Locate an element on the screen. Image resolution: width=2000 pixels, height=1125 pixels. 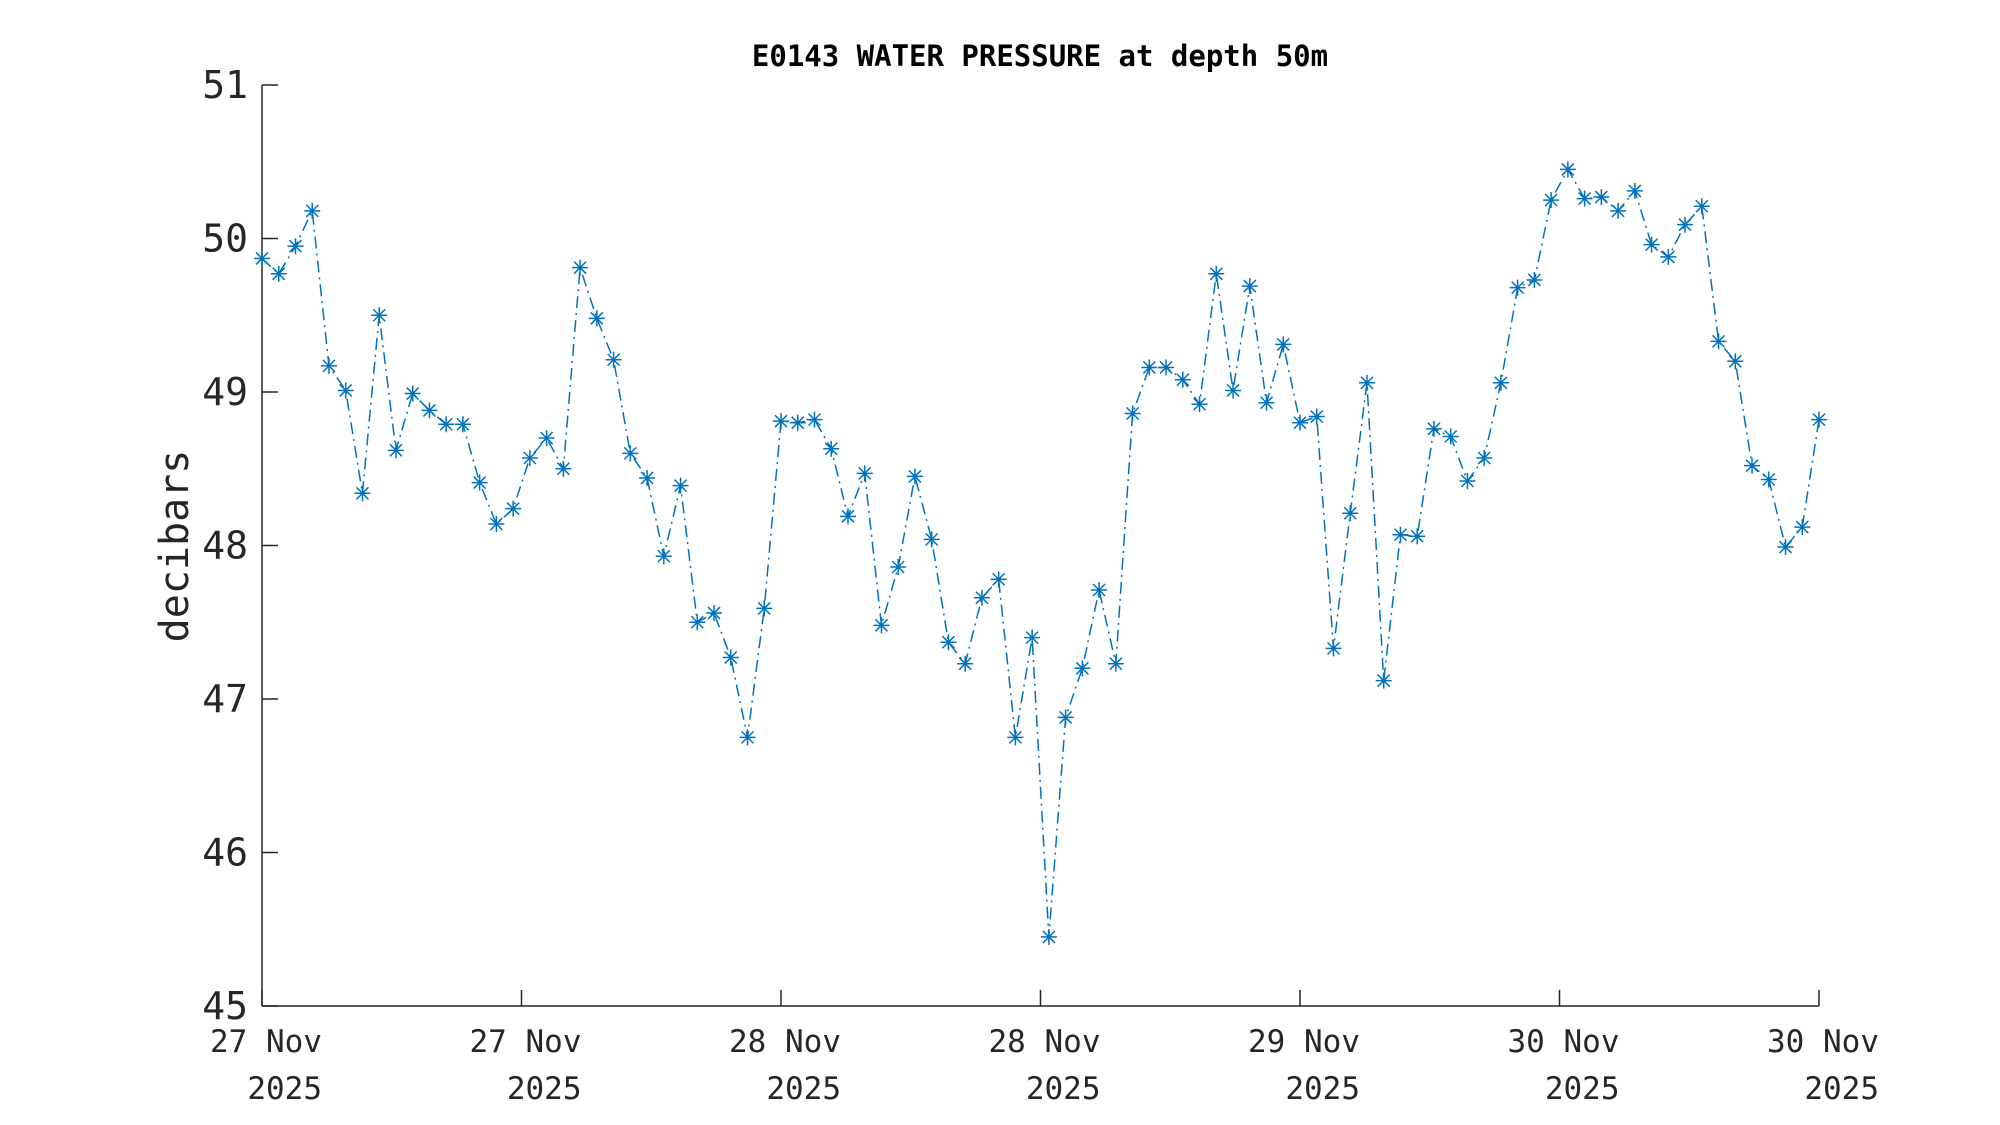
y-axis-label: decibars is located at coordinates (175, 546).